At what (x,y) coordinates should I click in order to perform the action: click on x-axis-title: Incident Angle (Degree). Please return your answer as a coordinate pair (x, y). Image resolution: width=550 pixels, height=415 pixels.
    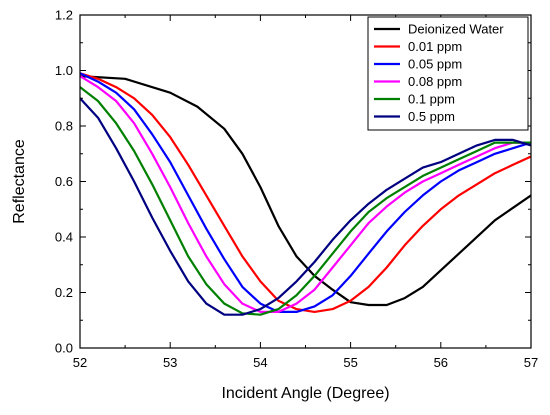
    Looking at the image, I should click on (305, 393).